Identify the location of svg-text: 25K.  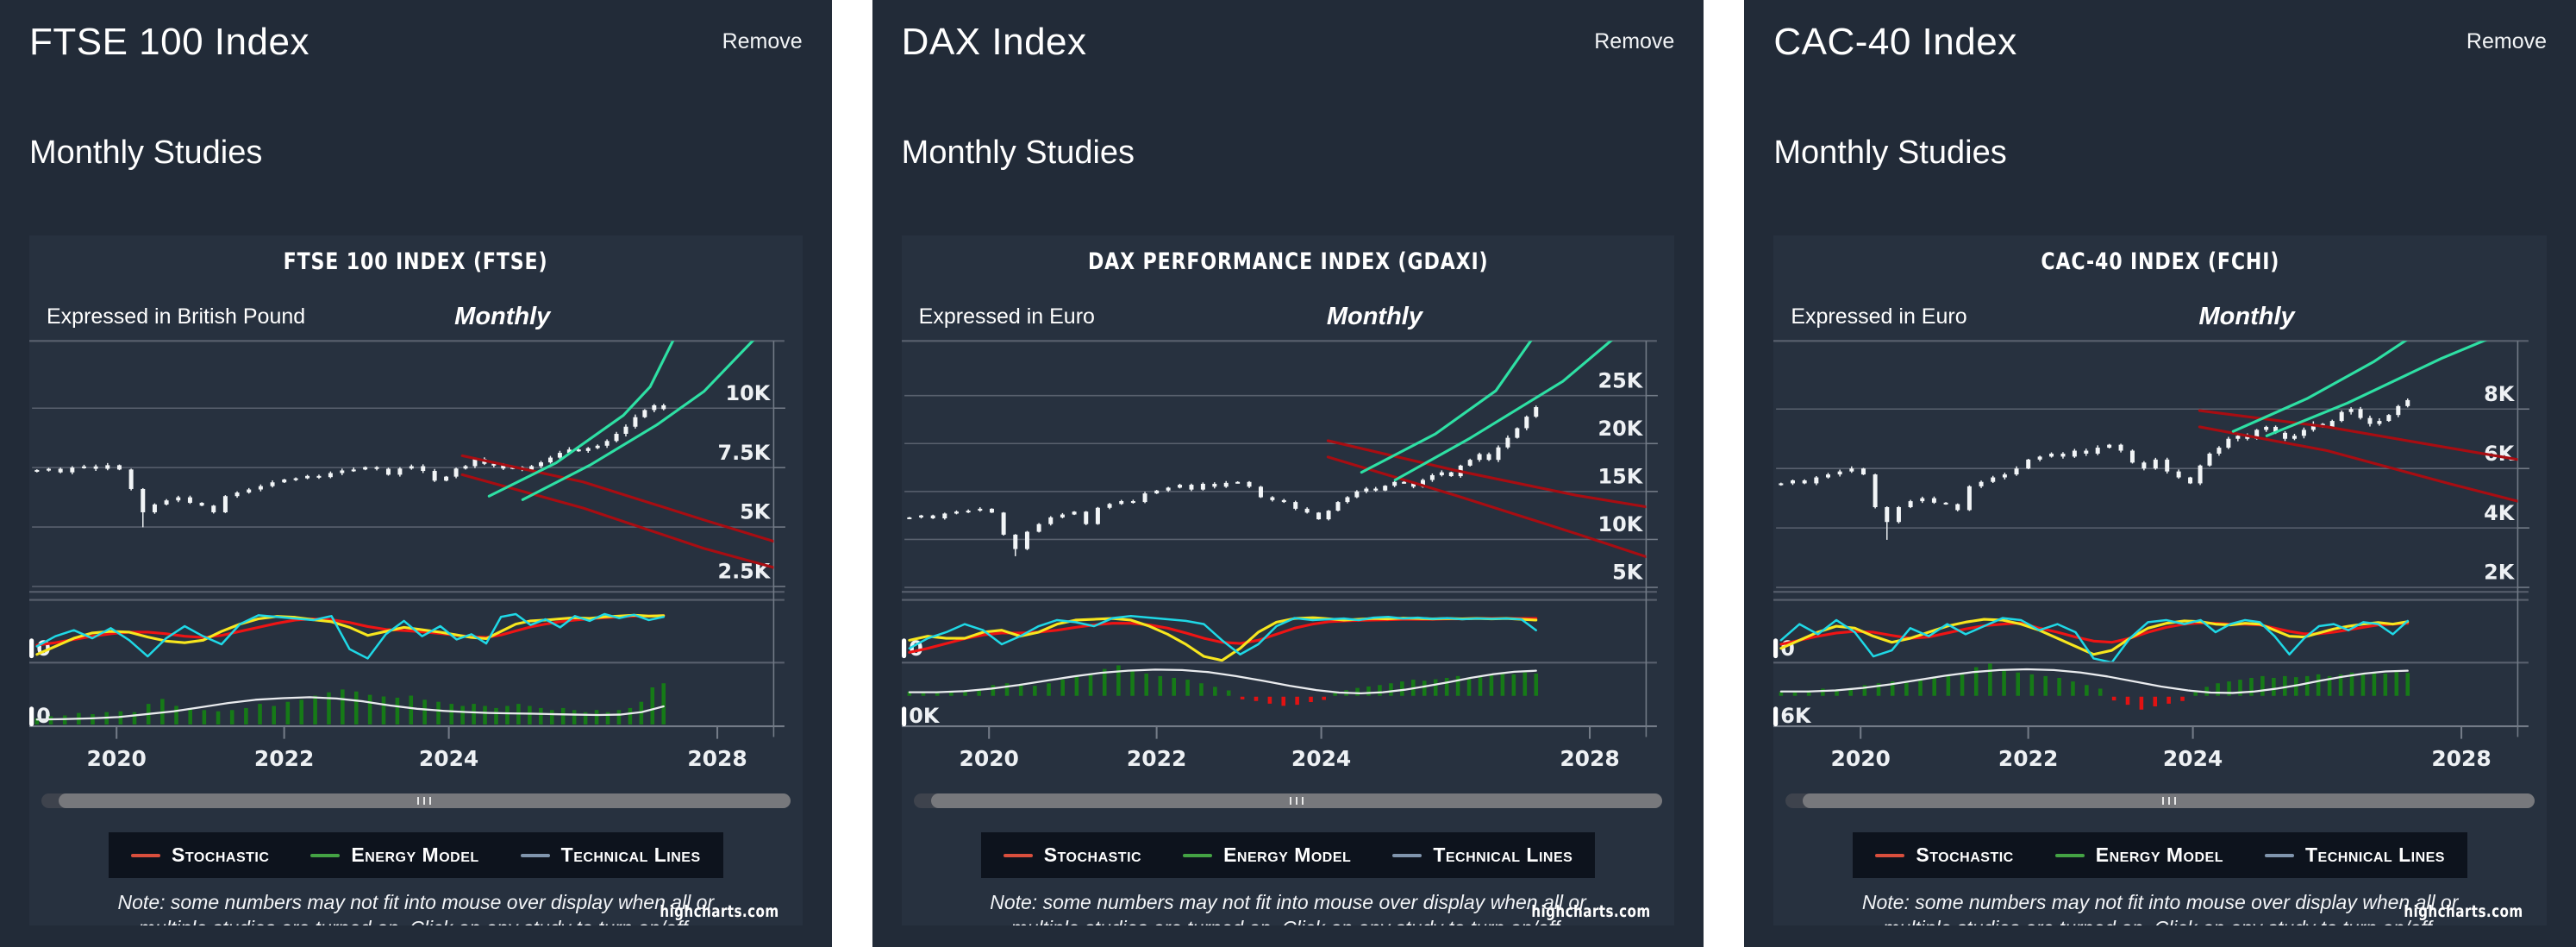
(1620, 380).